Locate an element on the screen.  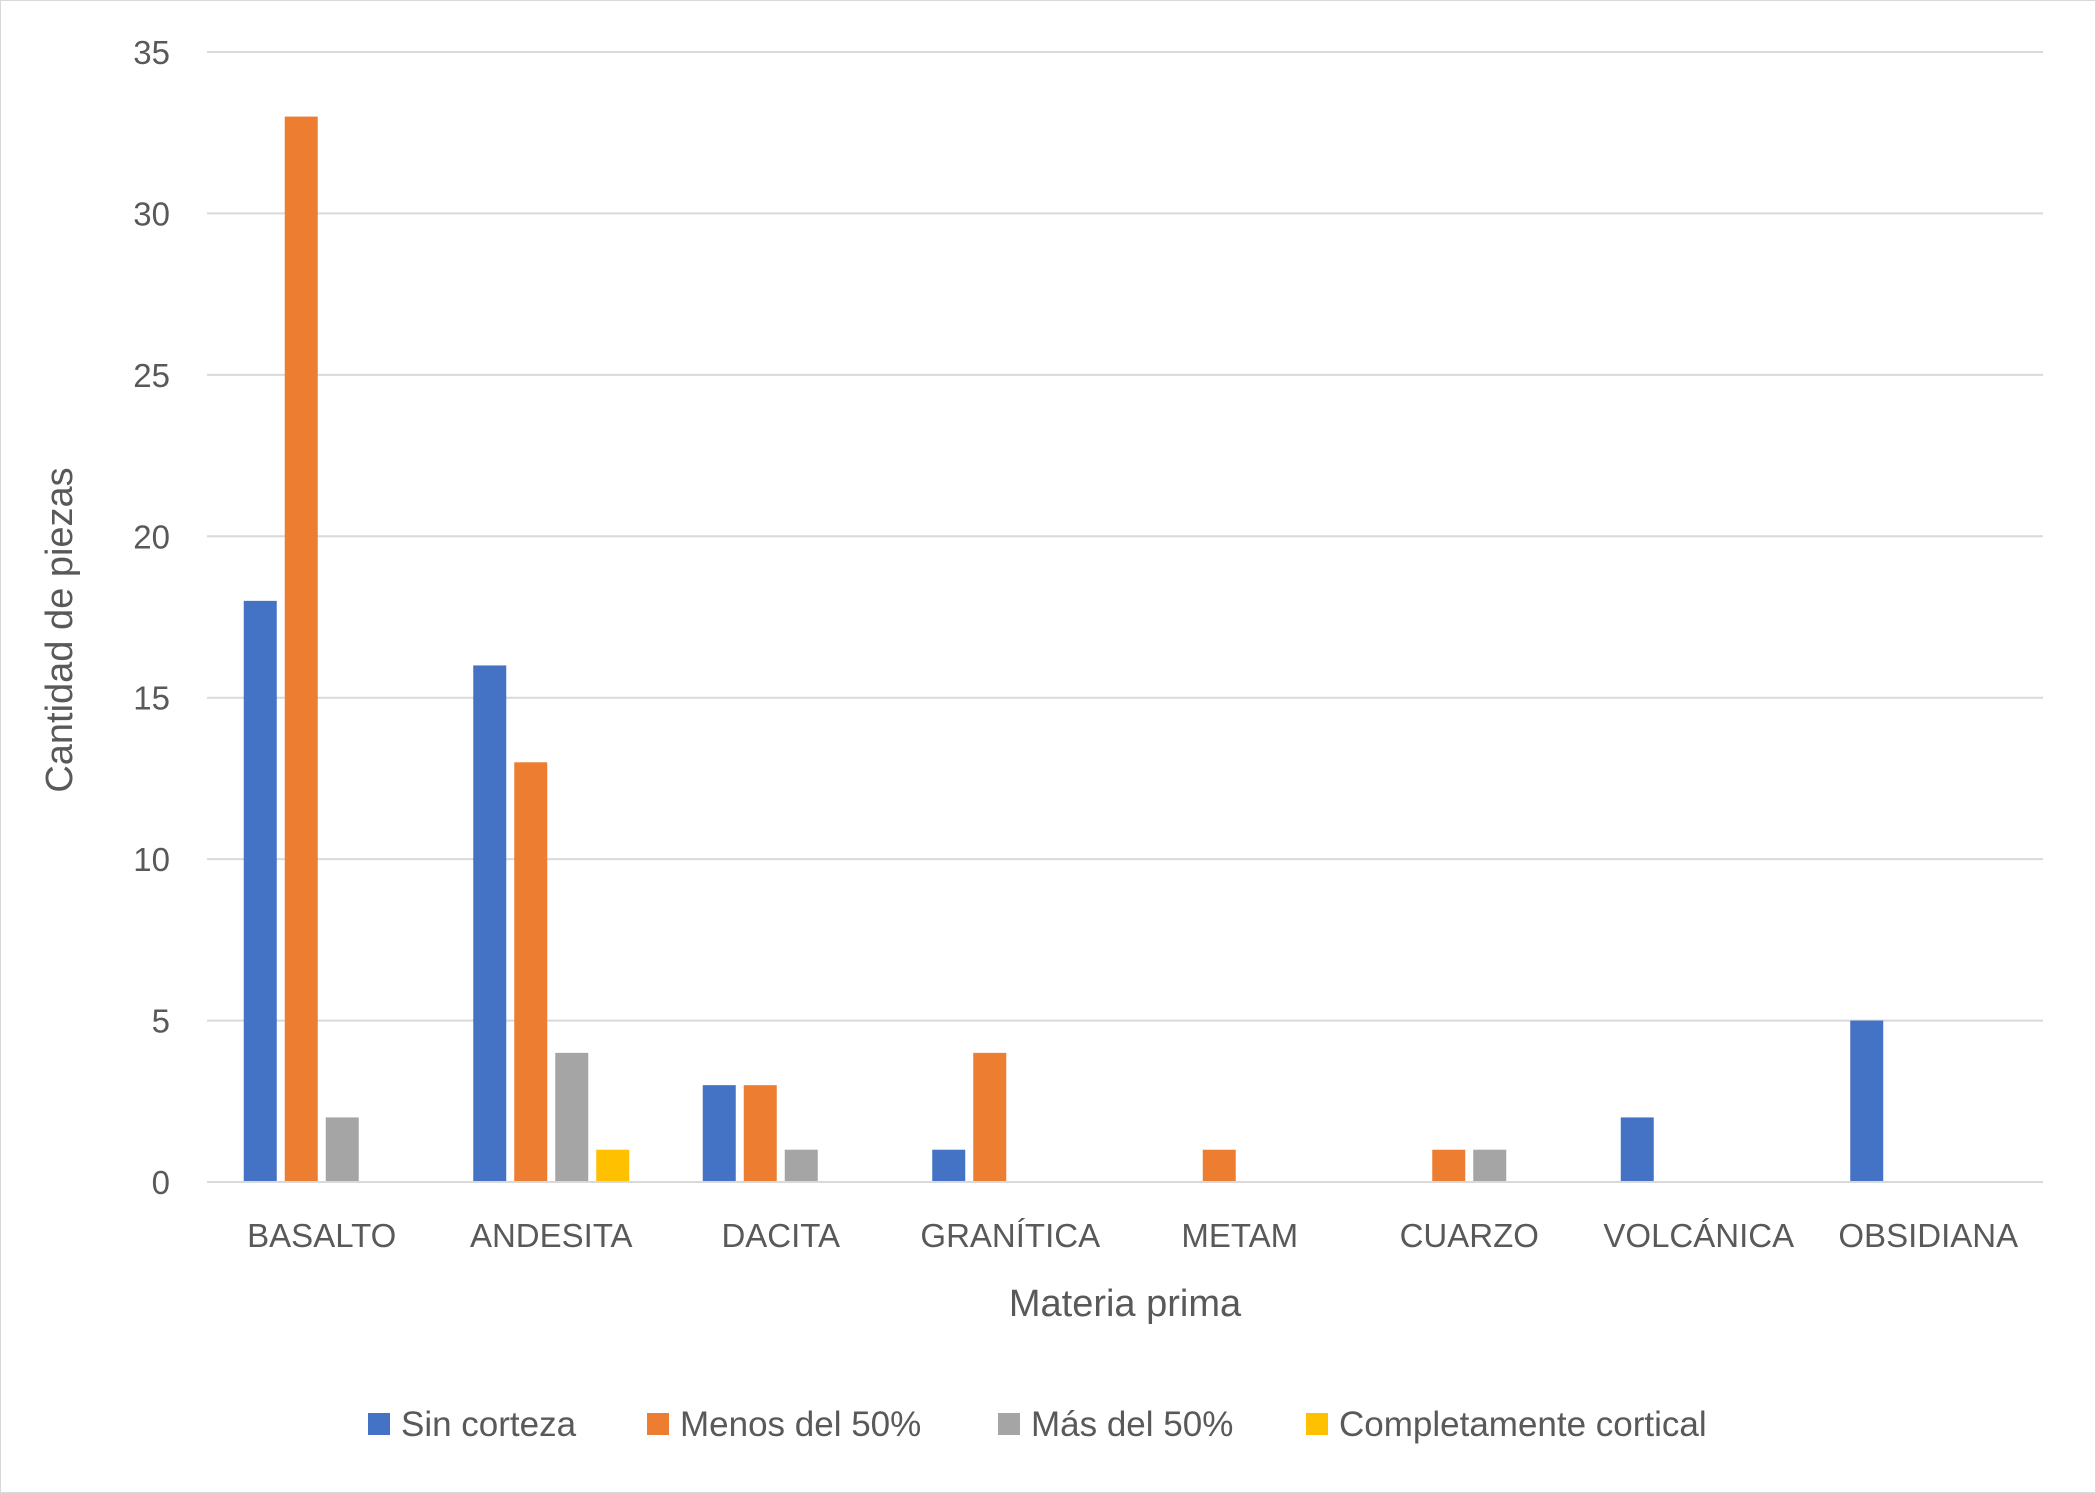
y-tick-label: 20 is located at coordinates (151, 536).